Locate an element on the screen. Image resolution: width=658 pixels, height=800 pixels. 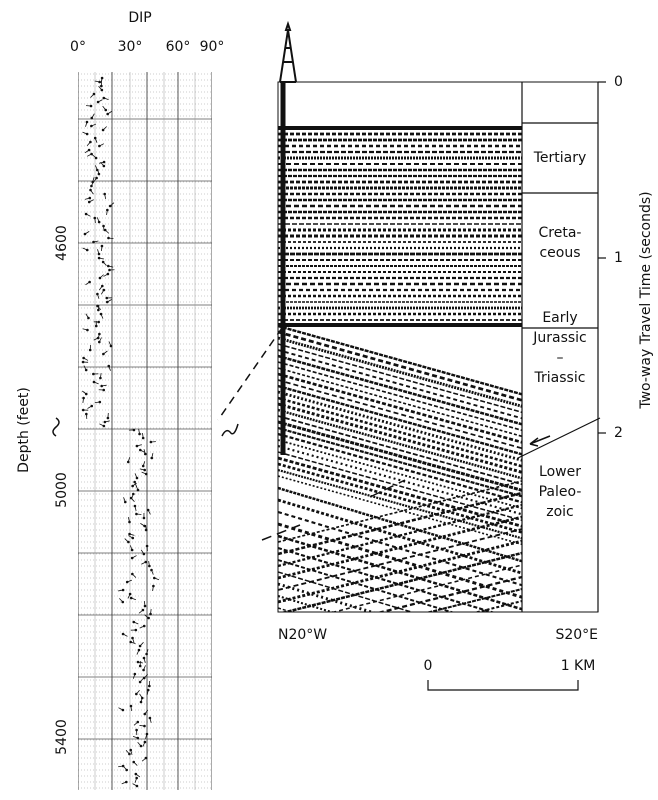
time-label: Two-way Travel Time (seconds) is located at coordinates (646, 300).